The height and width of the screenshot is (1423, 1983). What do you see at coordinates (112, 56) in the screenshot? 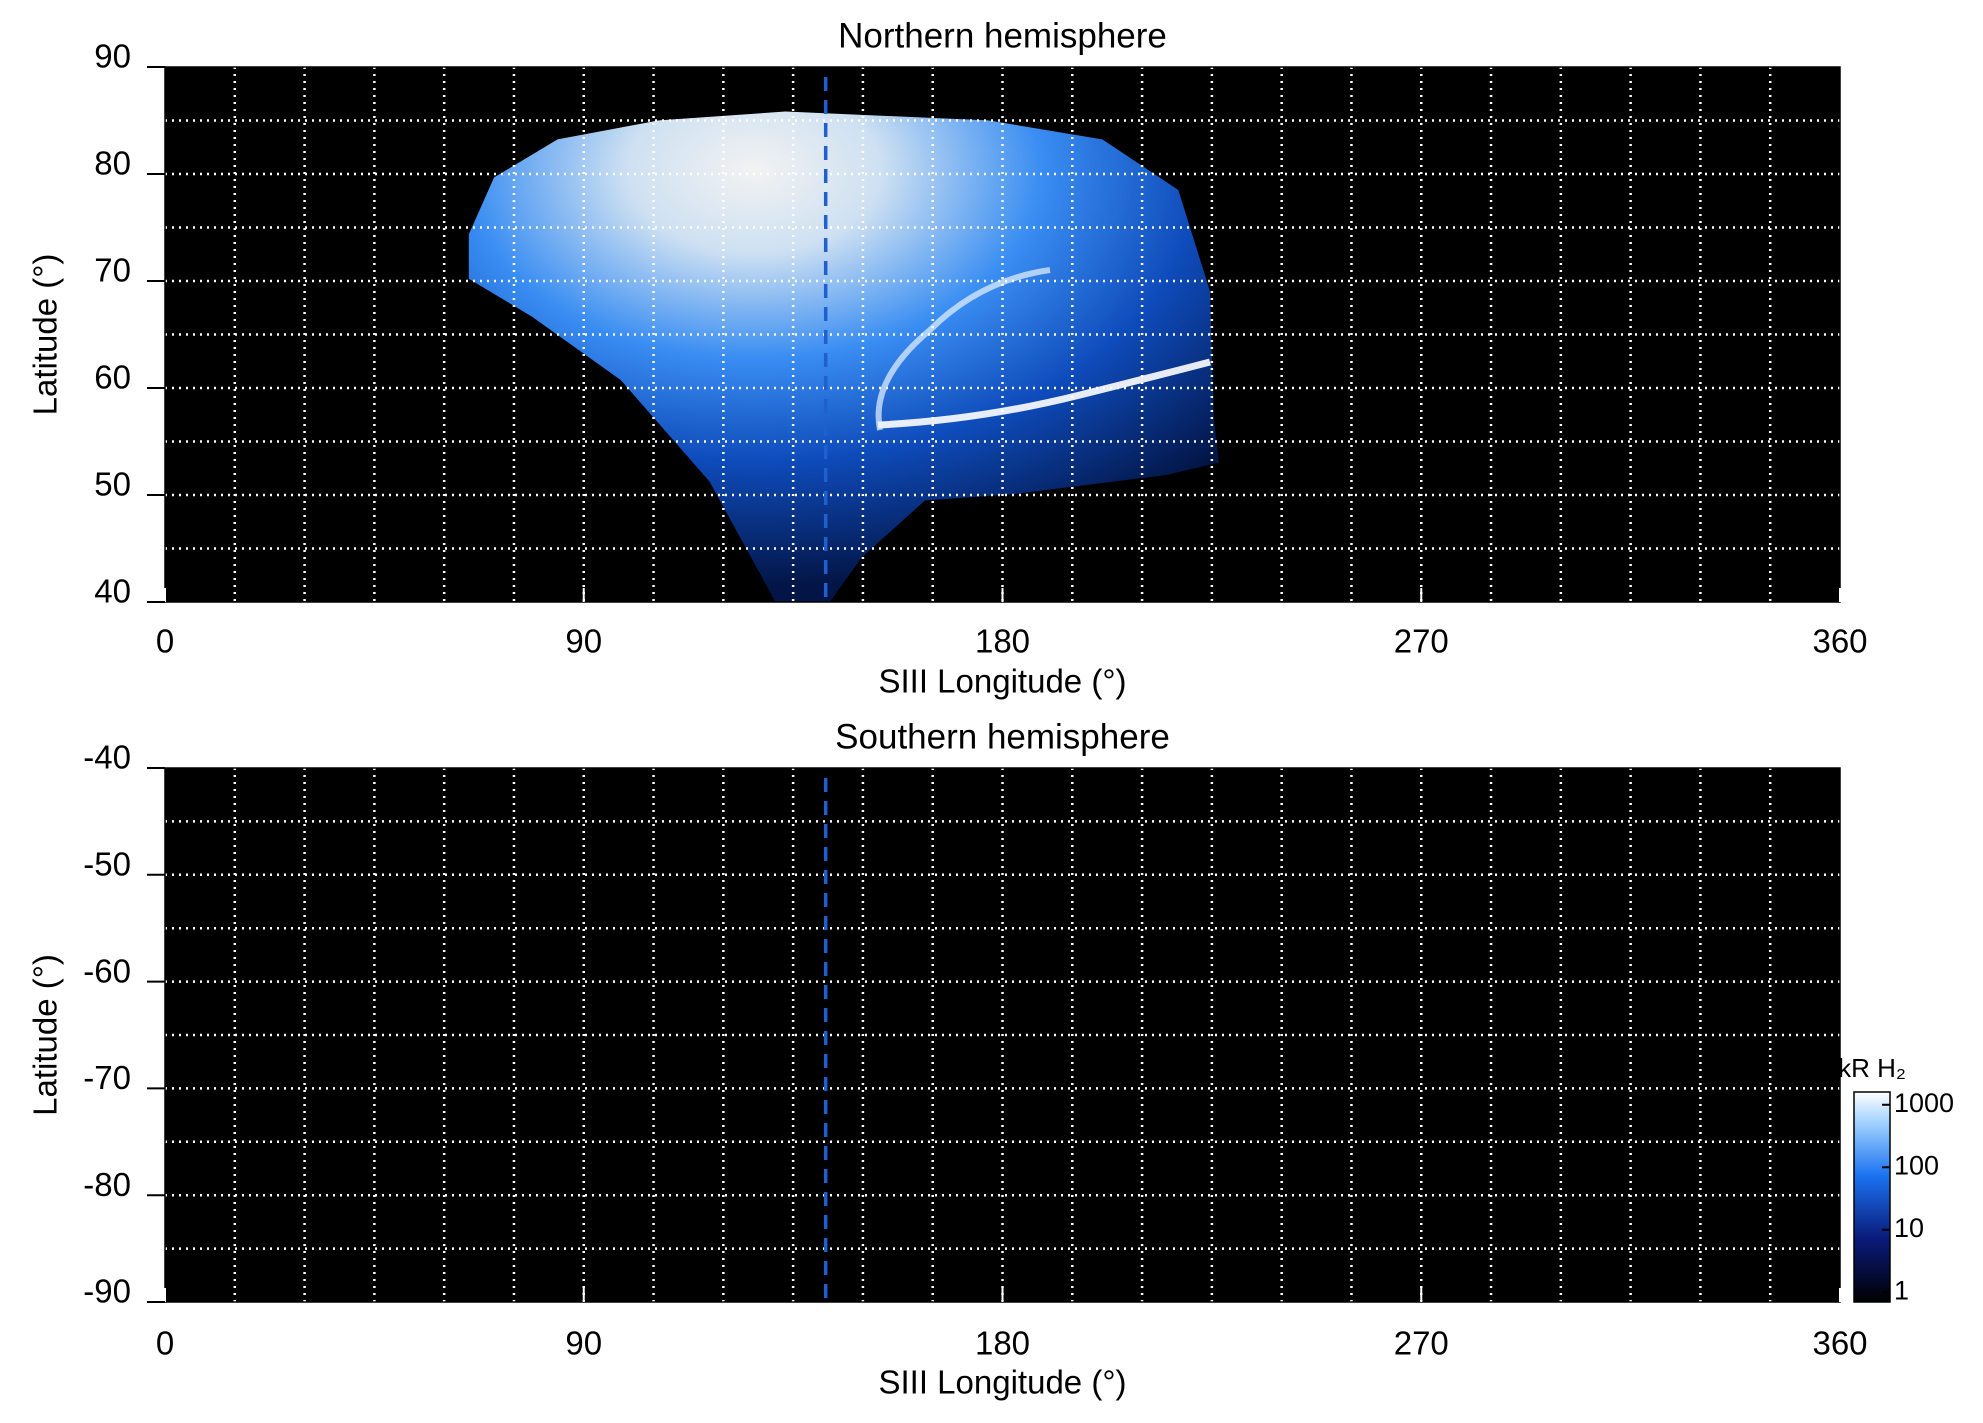
I see `y-tick-label: 90` at bounding box center [112, 56].